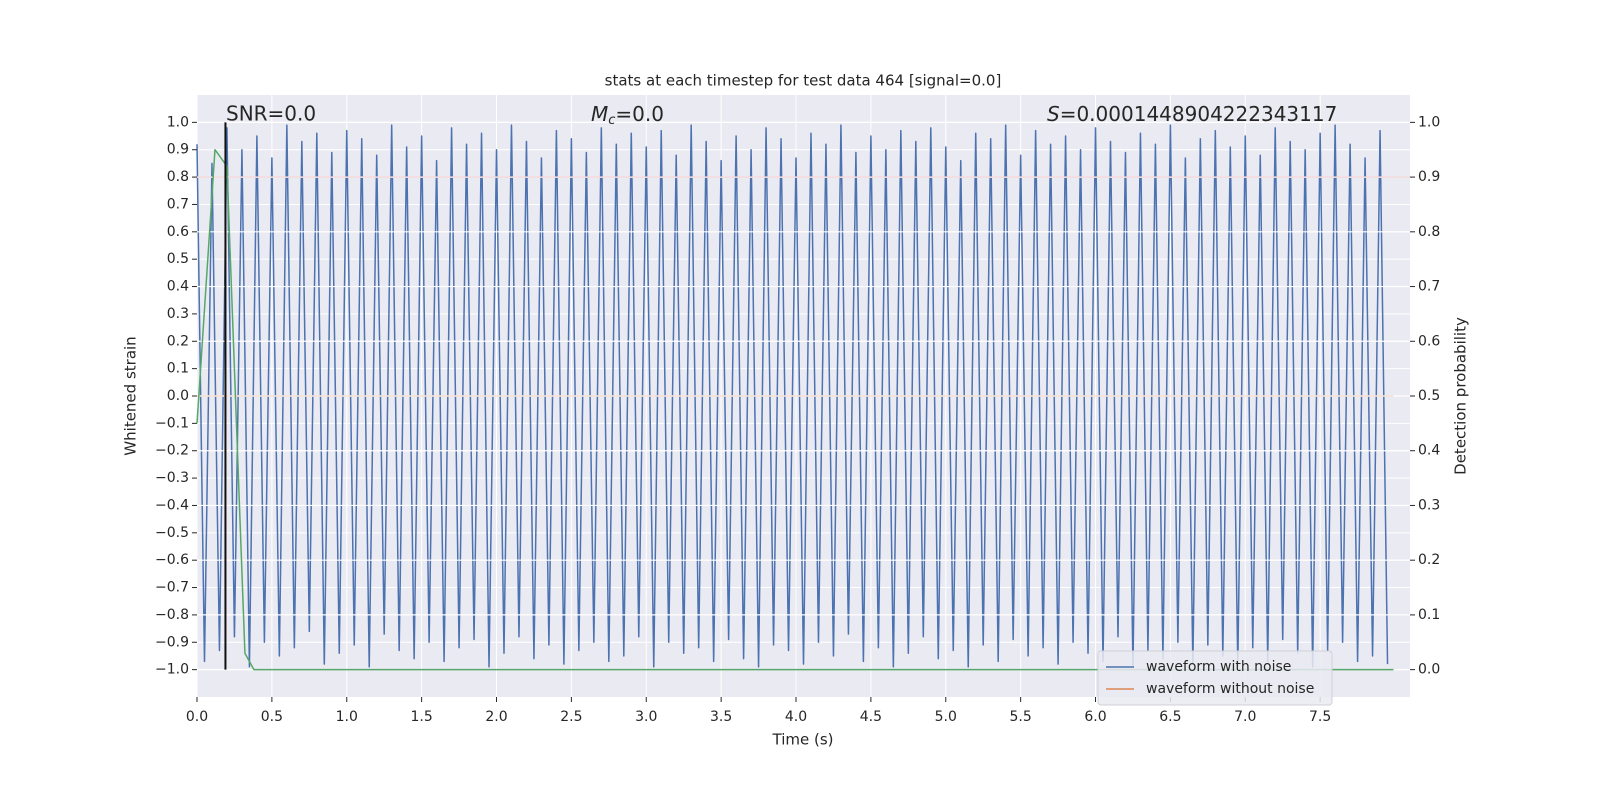  Describe the element at coordinates (172, 451) in the screenshot. I see `y-tick-label: −0.2` at that location.